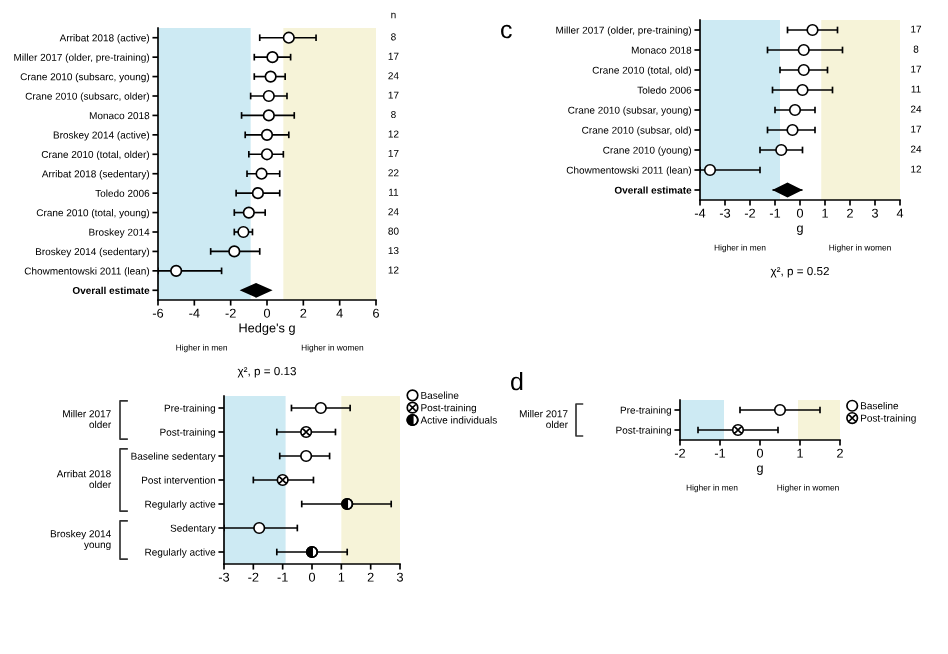 The width and height of the screenshot is (948, 654). What do you see at coordinates (506, 31) in the screenshot?
I see `chart-title: c` at bounding box center [506, 31].